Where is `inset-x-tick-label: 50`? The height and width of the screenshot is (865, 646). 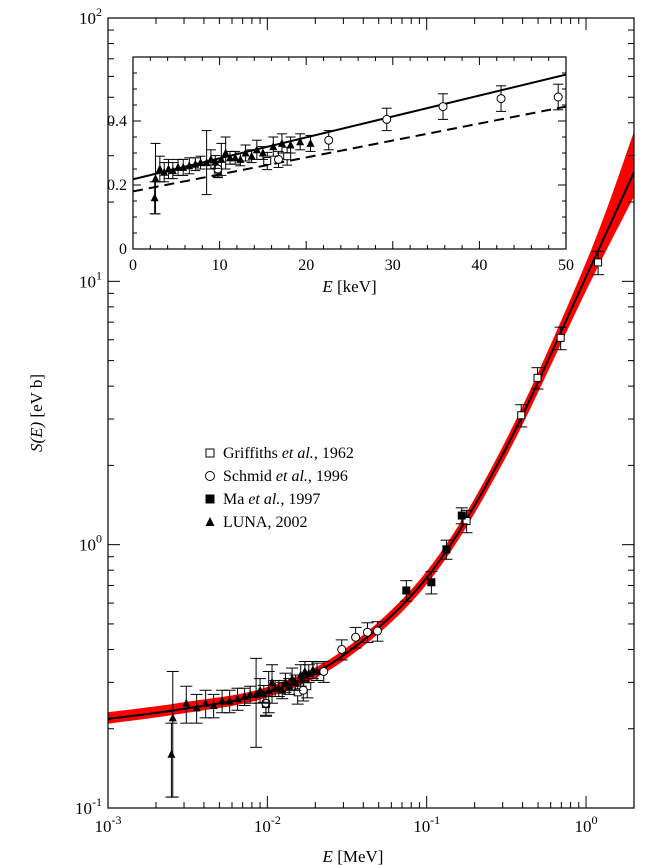
inset-x-tick-label: 50 is located at coordinates (566, 265).